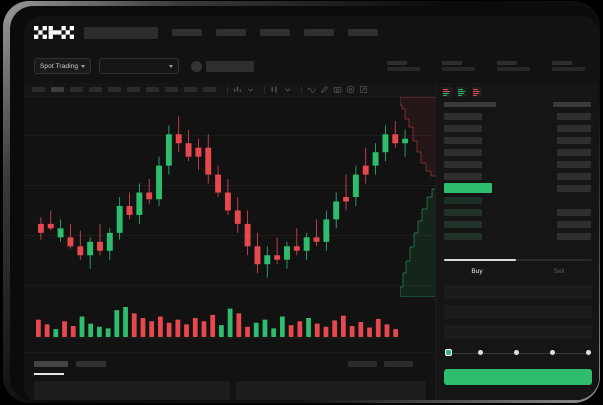  Describe the element at coordinates (237, 89) in the screenshot. I see `indicator-icon` at that location.